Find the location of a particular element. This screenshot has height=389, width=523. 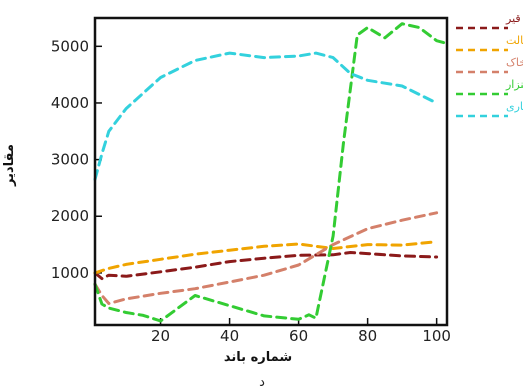

y-tick-label: 1000 is located at coordinates (70, 273).